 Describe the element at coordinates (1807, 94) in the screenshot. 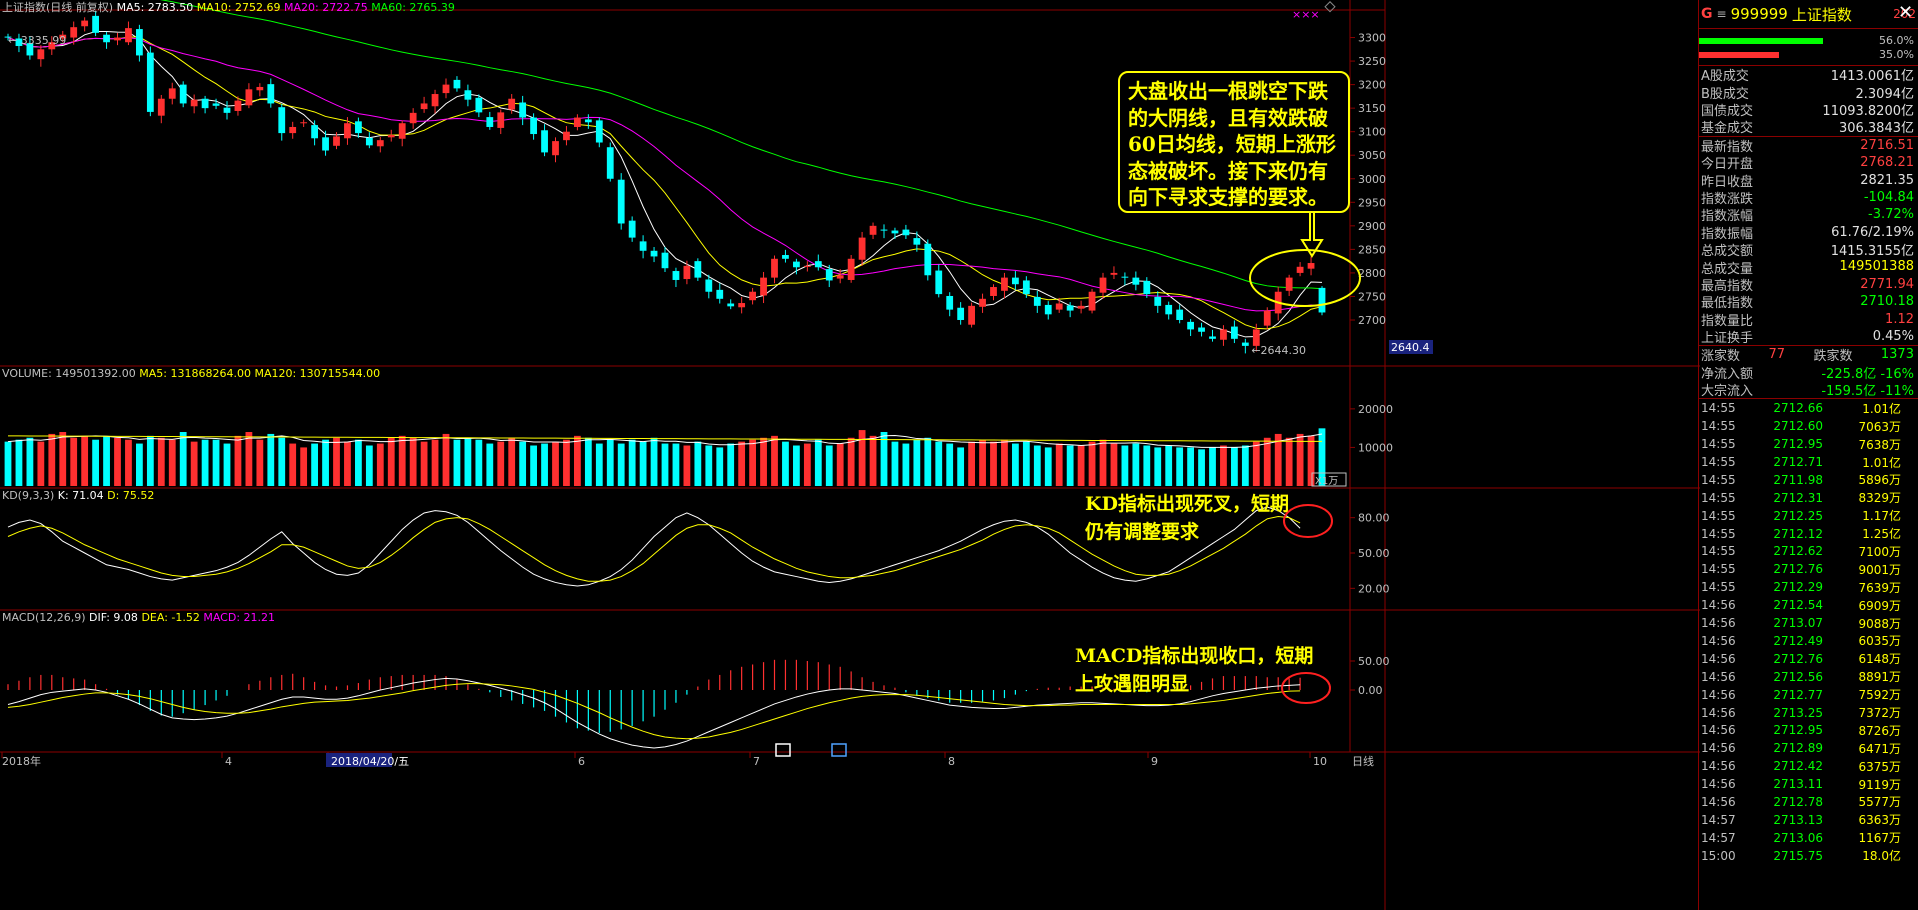

I see `stat-row: B股成交 2.3094亿` at that location.